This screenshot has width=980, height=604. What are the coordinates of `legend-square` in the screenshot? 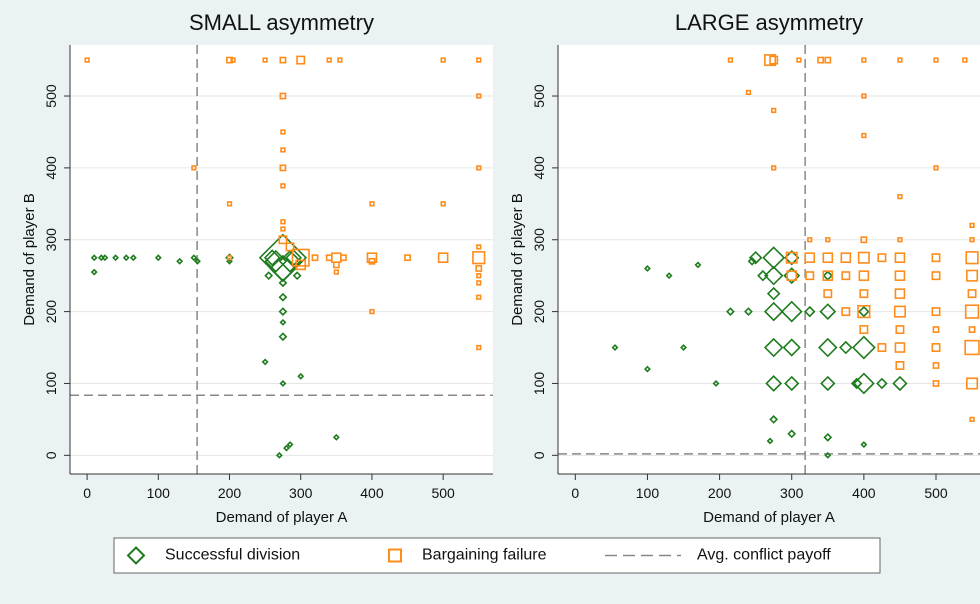 It's located at (395, 555).